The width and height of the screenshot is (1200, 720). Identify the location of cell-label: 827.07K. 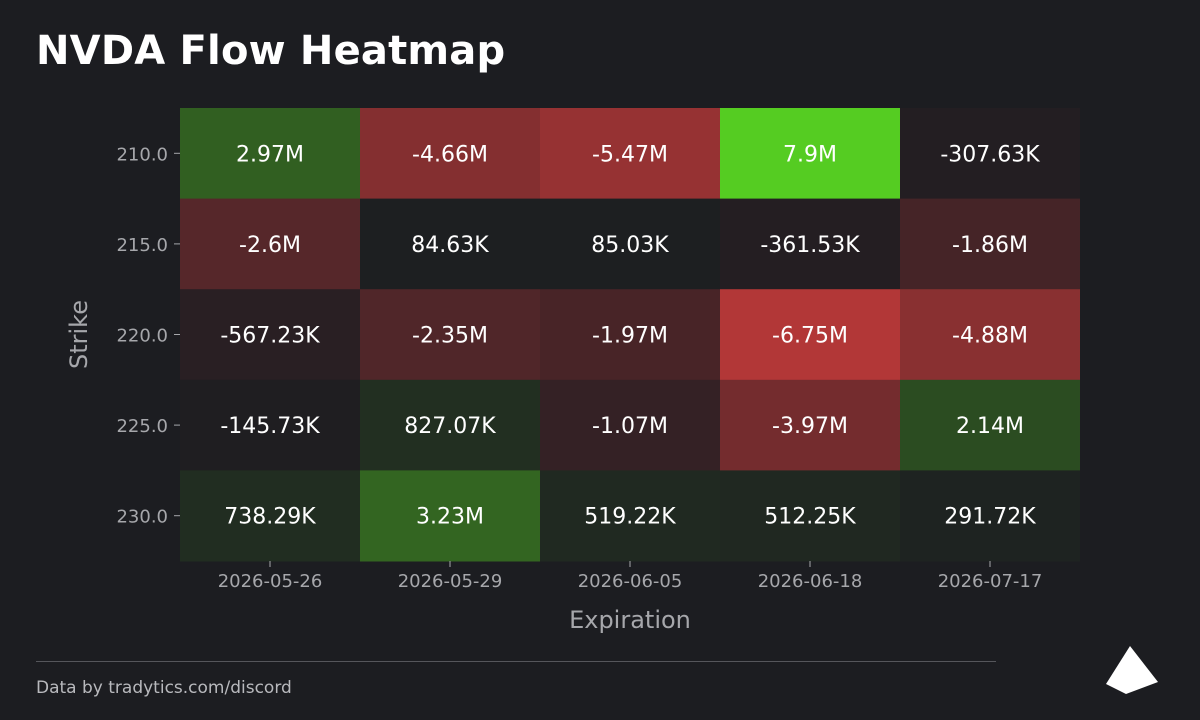
(450, 426).